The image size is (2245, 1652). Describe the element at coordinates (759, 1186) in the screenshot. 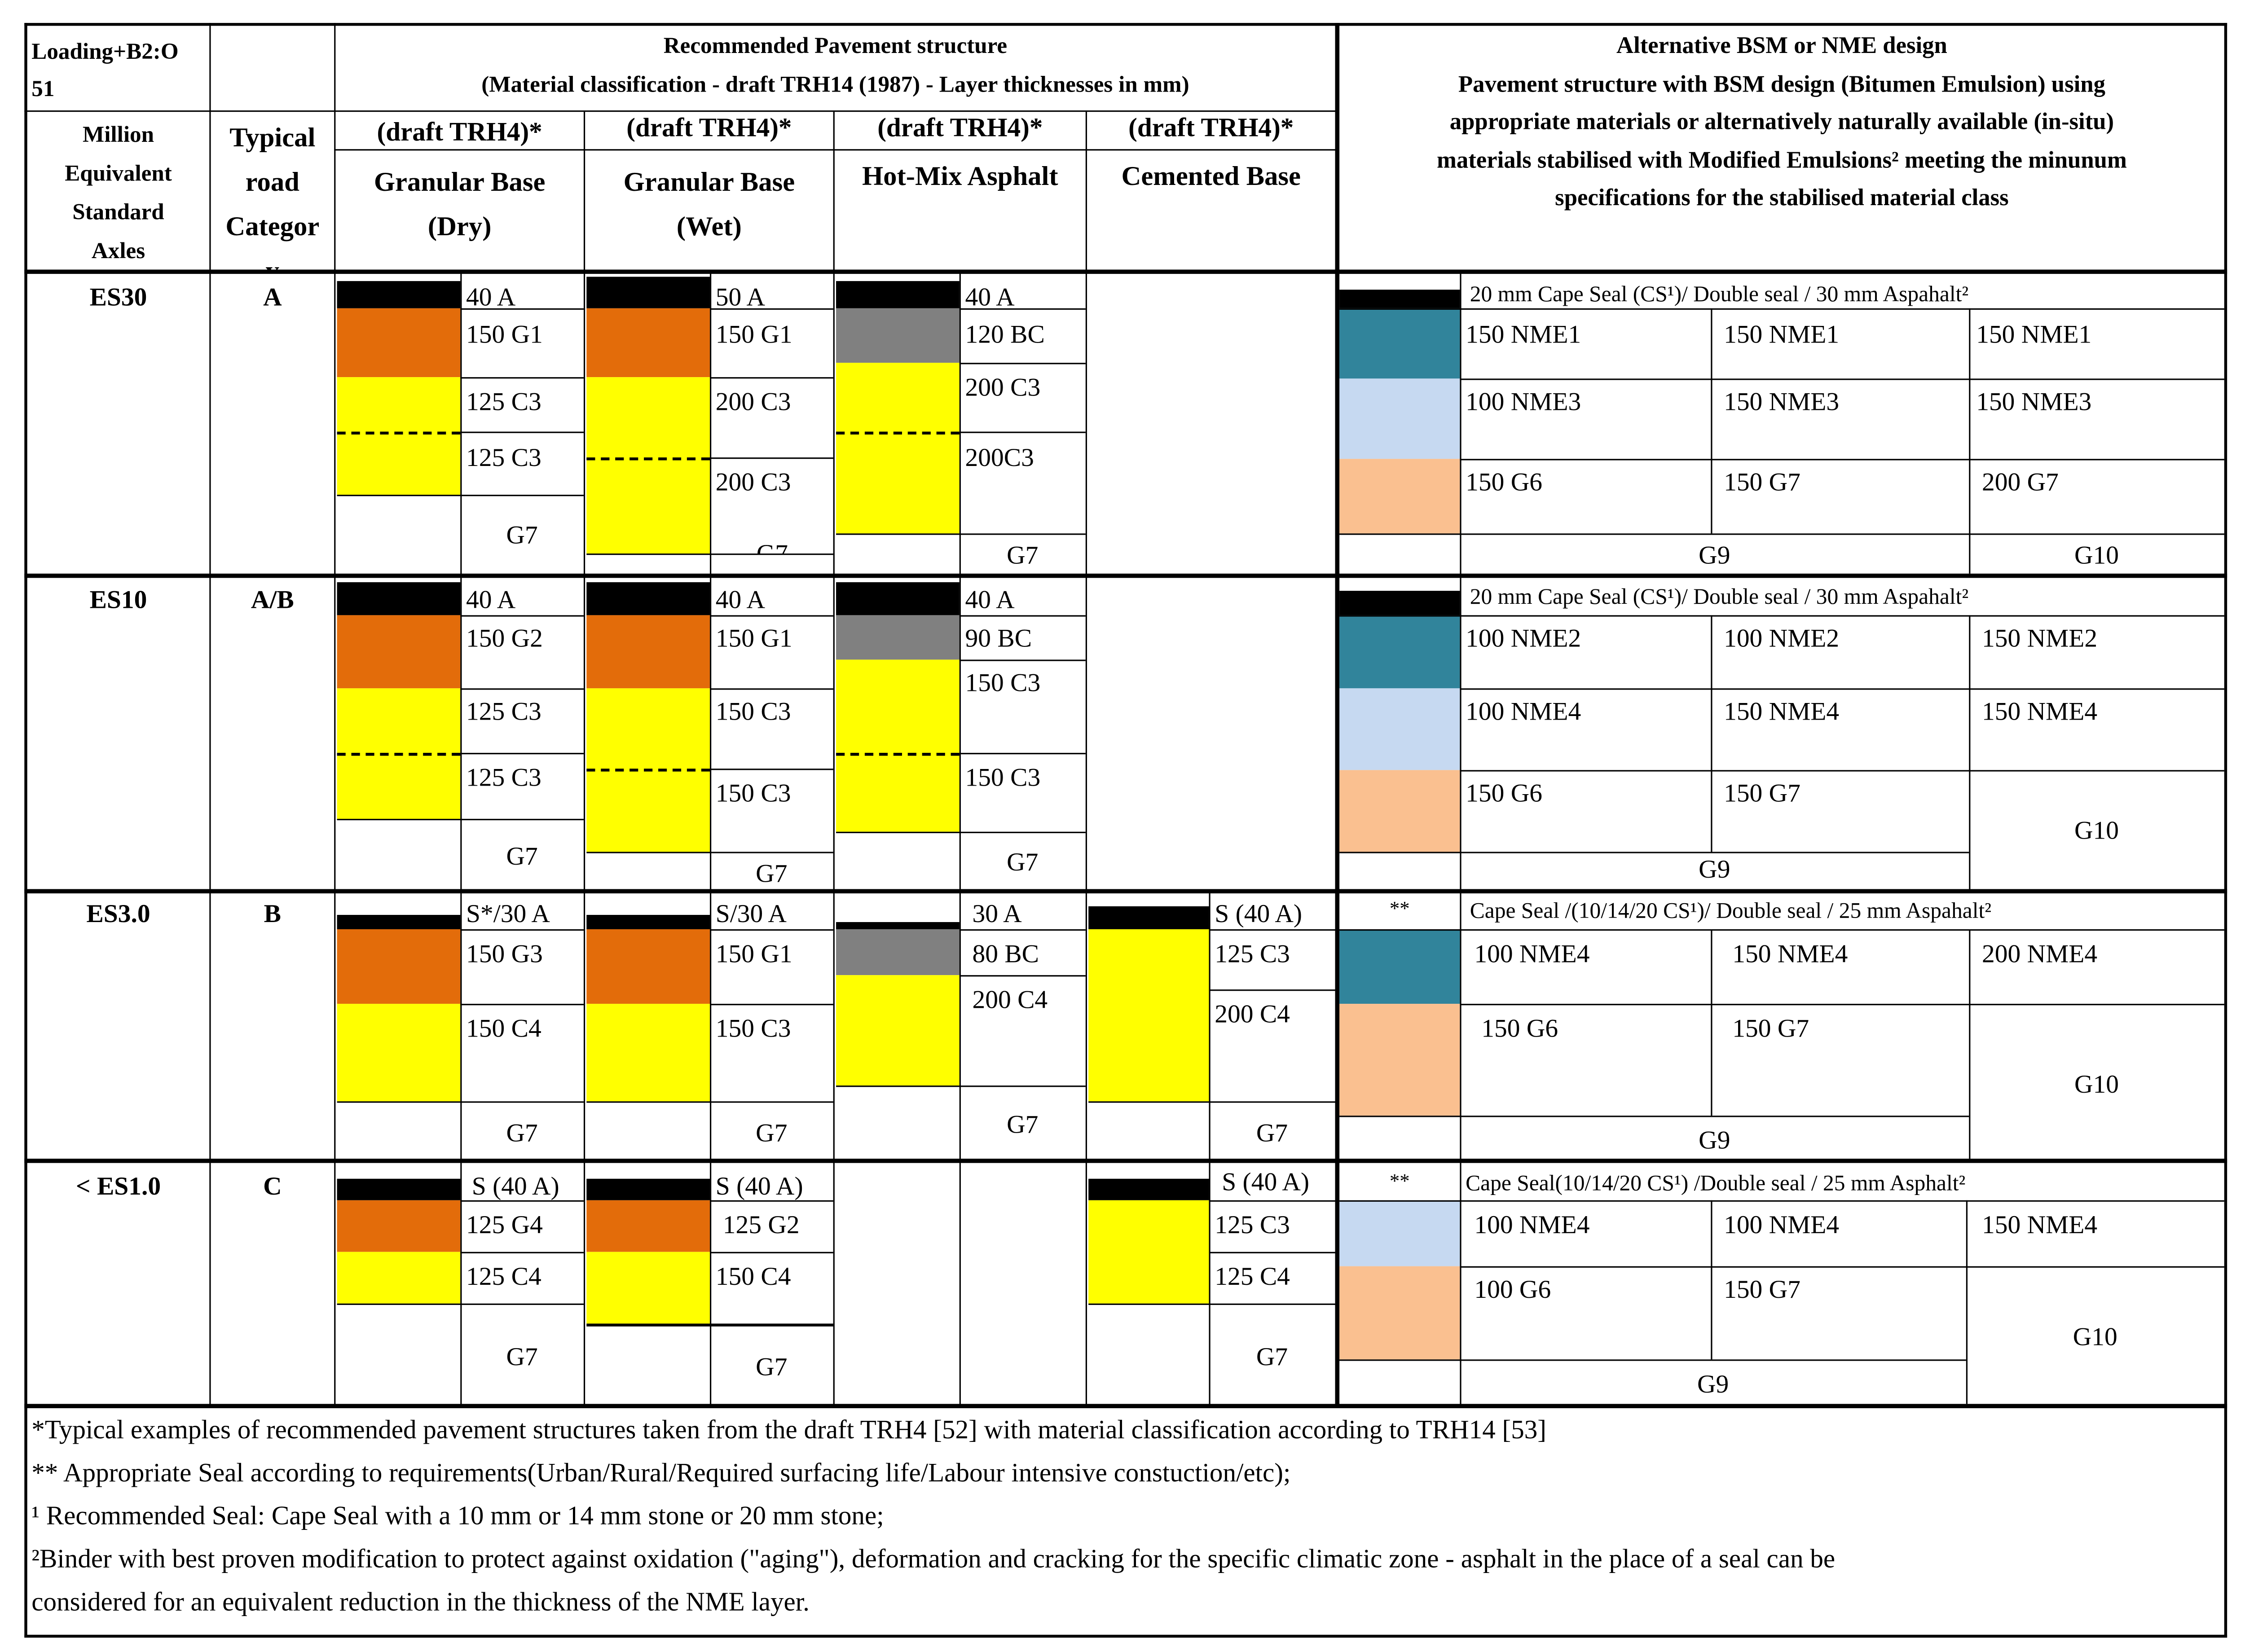

I see `layer-label: S (40 A)` at that location.